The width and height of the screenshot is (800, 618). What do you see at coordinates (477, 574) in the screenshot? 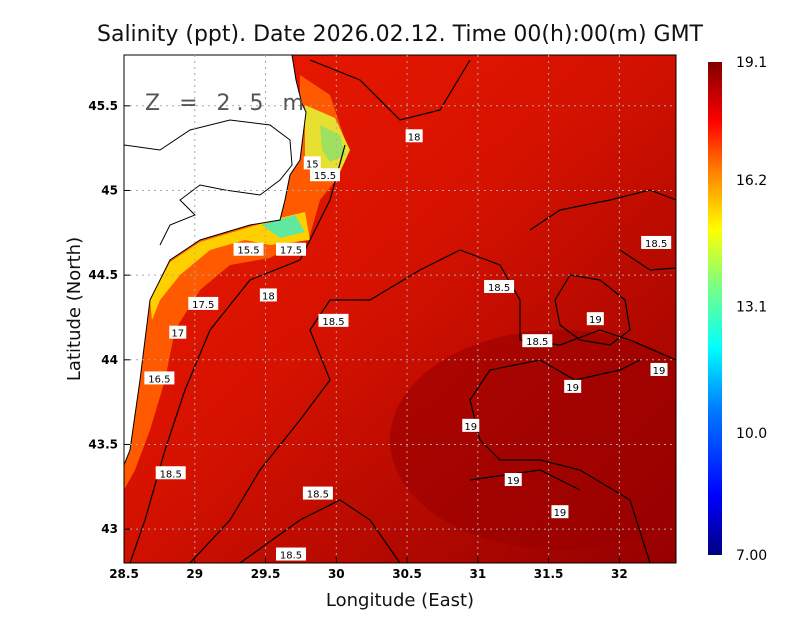
I see `x-tick-label: 31` at bounding box center [477, 574].